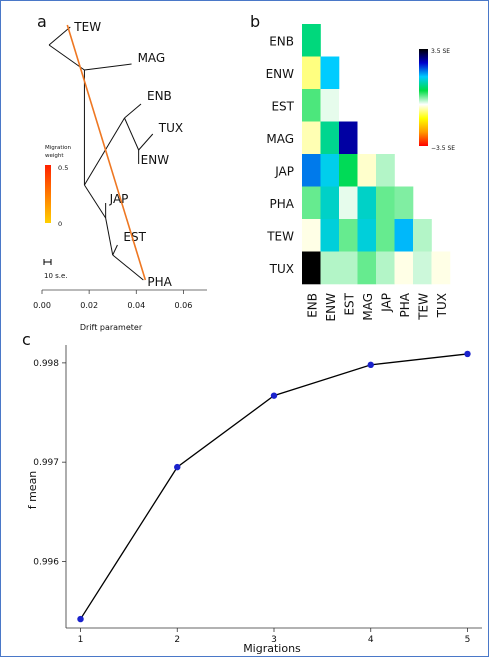 The width and height of the screenshot is (489, 657). What do you see at coordinates (330, 105) in the screenshot?
I see `heatmap-cell-est-enw` at bounding box center [330, 105].